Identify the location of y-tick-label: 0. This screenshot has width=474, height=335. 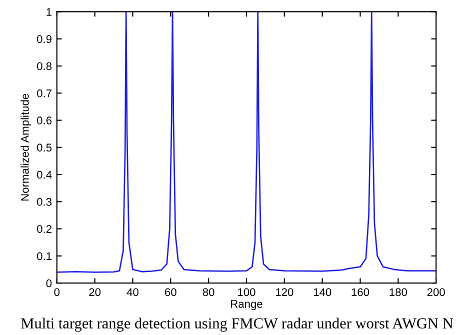
(49, 283).